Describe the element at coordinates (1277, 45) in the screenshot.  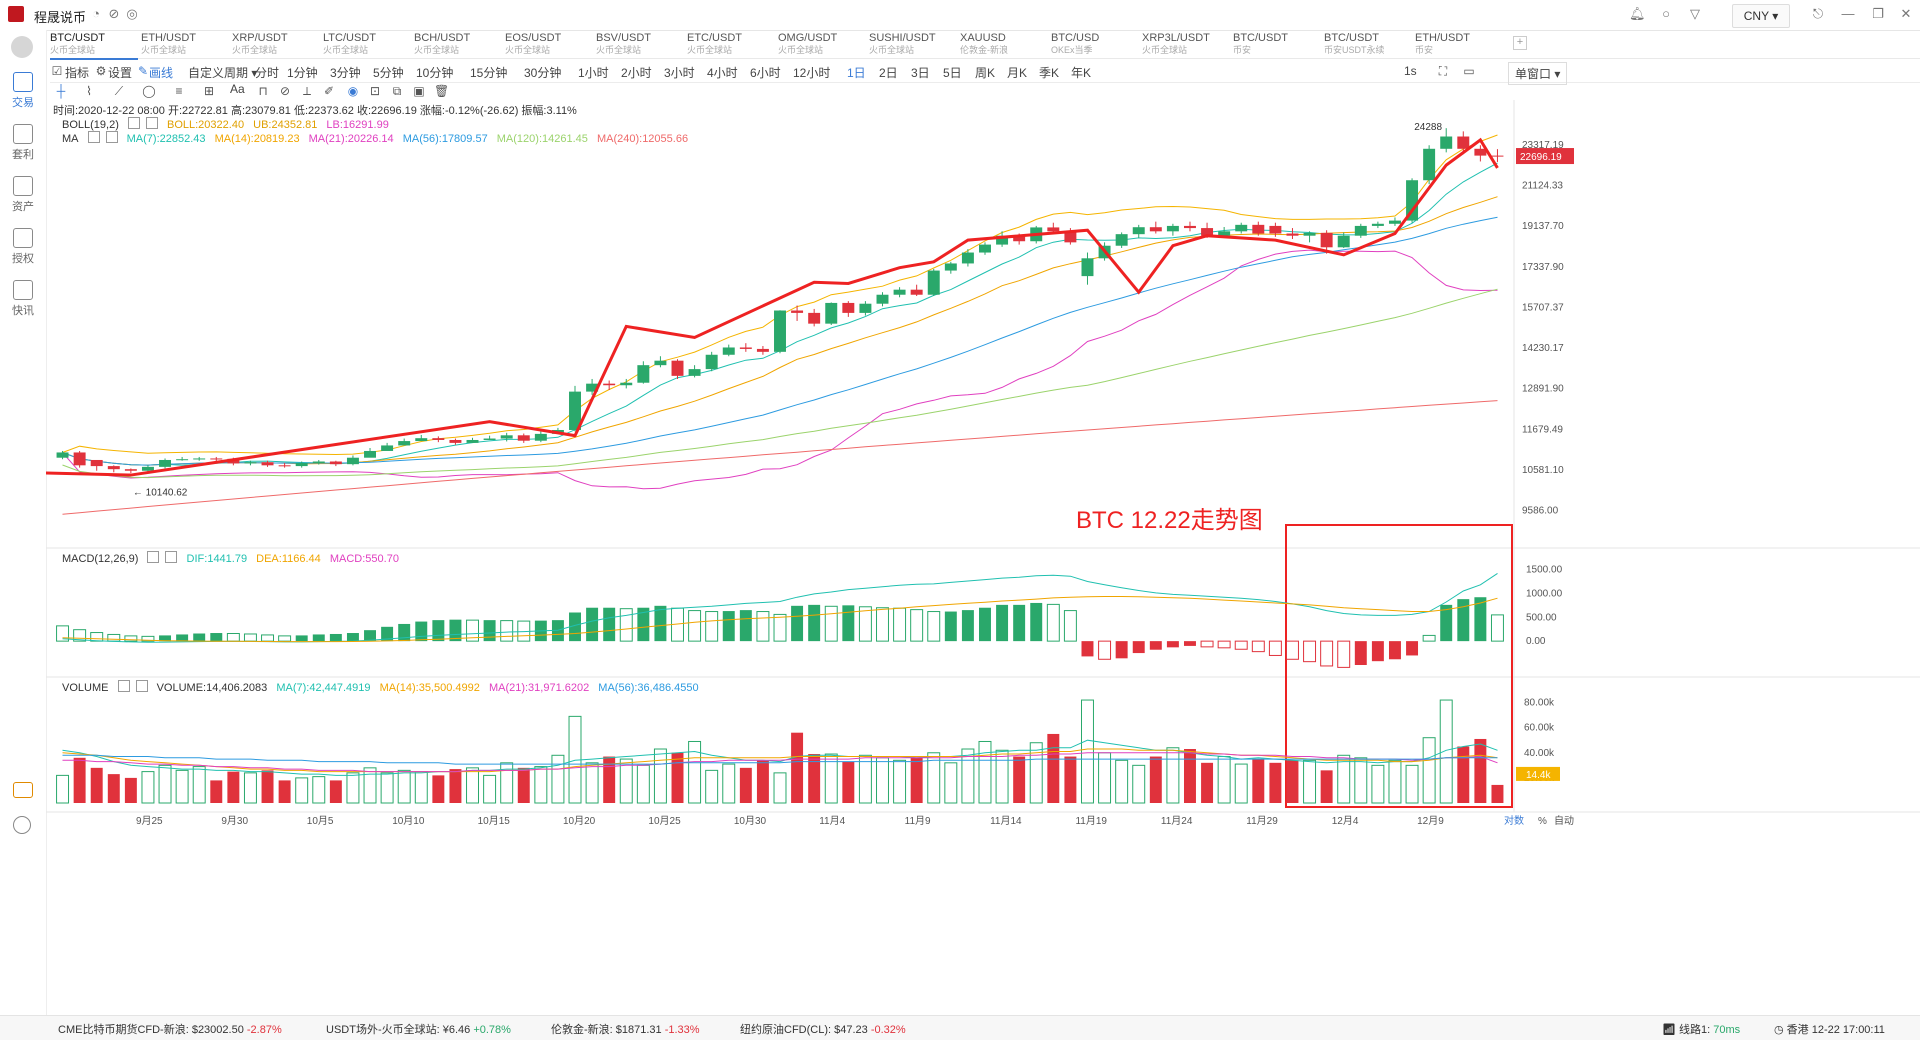
I see `tab-btc-usdt: BTC/USDT 币安` at that location.